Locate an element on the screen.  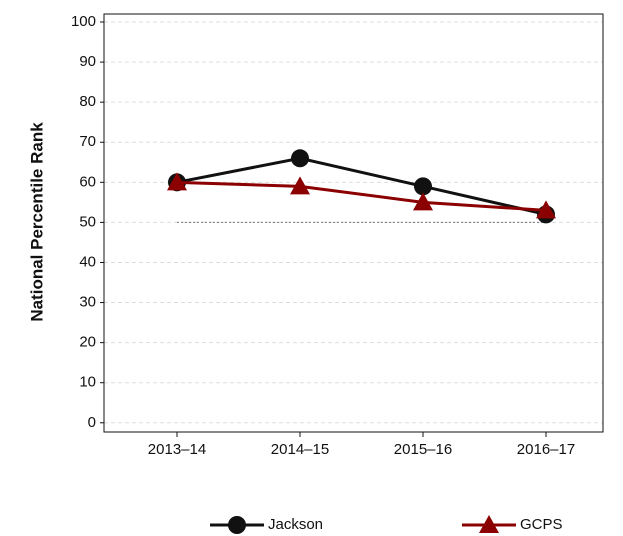
y-tick-label: 70 is located at coordinates (87, 141).